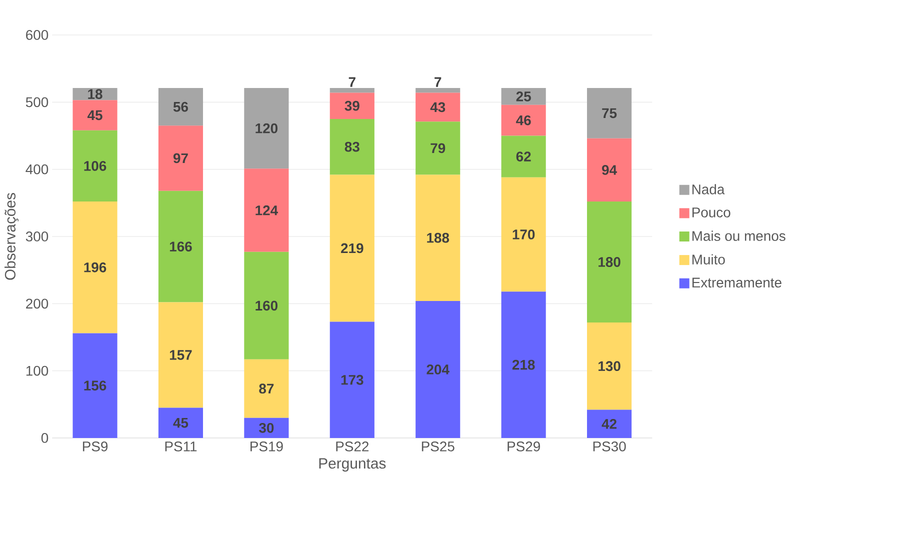 This screenshot has height=544, width=906. I want to click on data-label: 120, so click(267, 128).